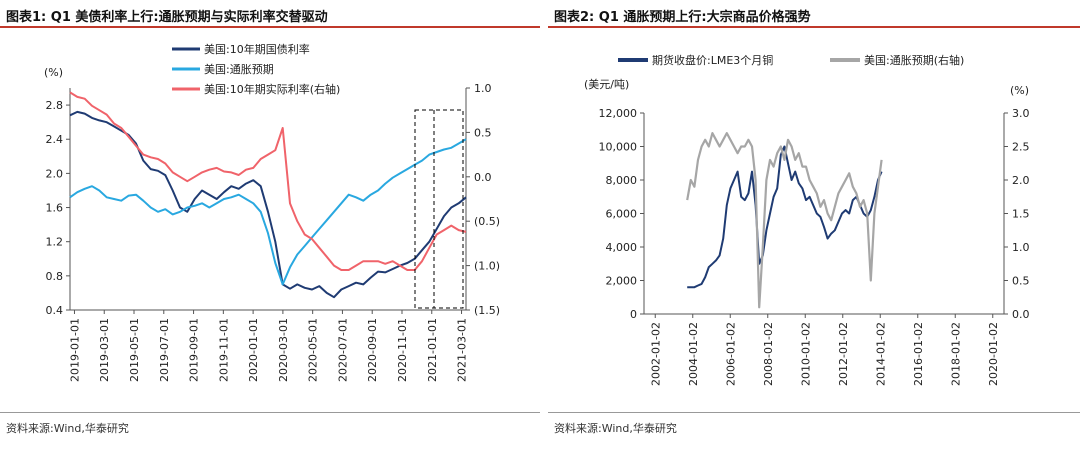  What do you see at coordinates (67, 428) in the screenshot?
I see `source-left: 资料来源:Wind,华泰研究` at bounding box center [67, 428].